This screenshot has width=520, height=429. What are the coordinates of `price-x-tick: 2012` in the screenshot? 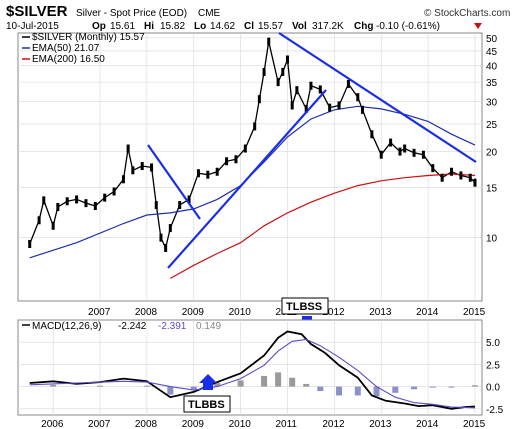 It's located at (333, 312).